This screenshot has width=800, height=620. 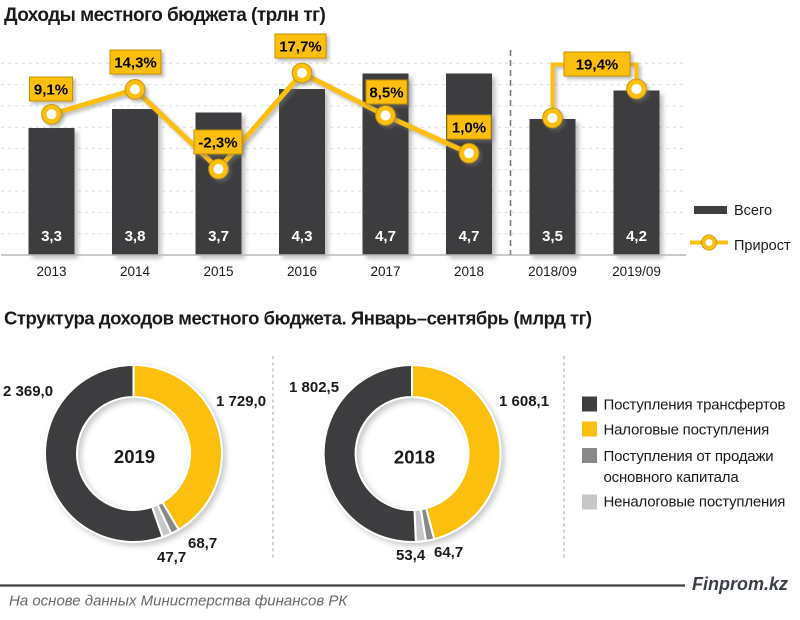 I want to click on svg-text: 2018/09, so click(x=552, y=271).